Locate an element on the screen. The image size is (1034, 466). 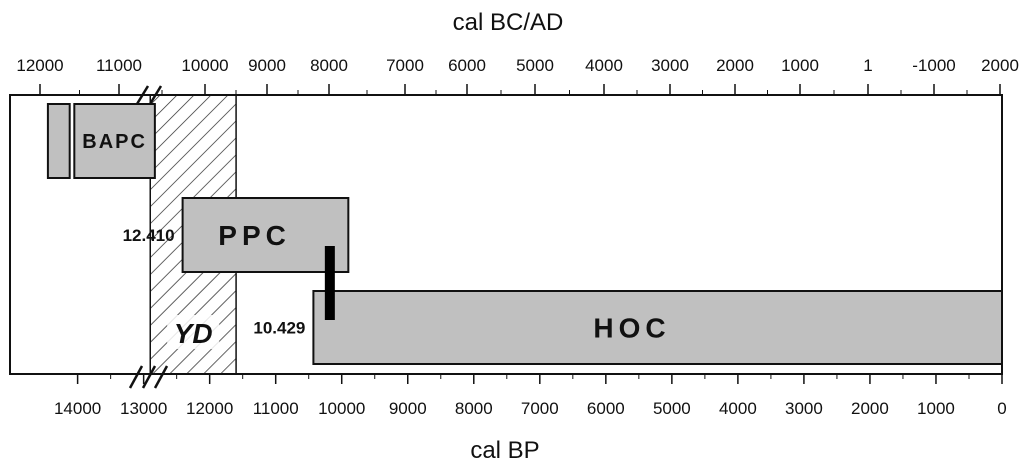
top-tick-label: 8000 is located at coordinates (329, 65).